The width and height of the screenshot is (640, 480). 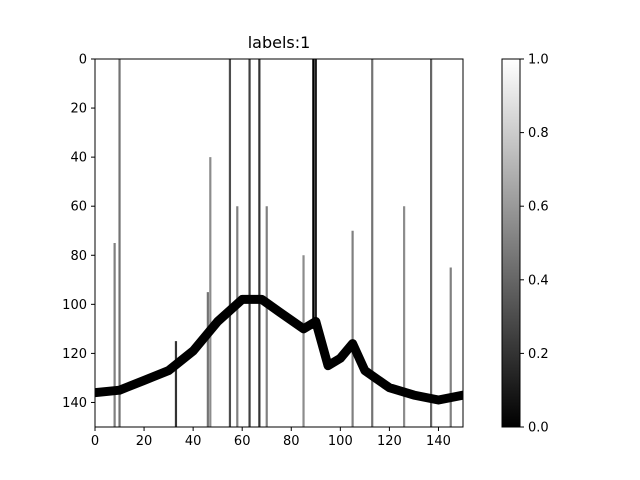 What do you see at coordinates (389, 441) in the screenshot?
I see `x-tick-label-6: 120` at bounding box center [389, 441].